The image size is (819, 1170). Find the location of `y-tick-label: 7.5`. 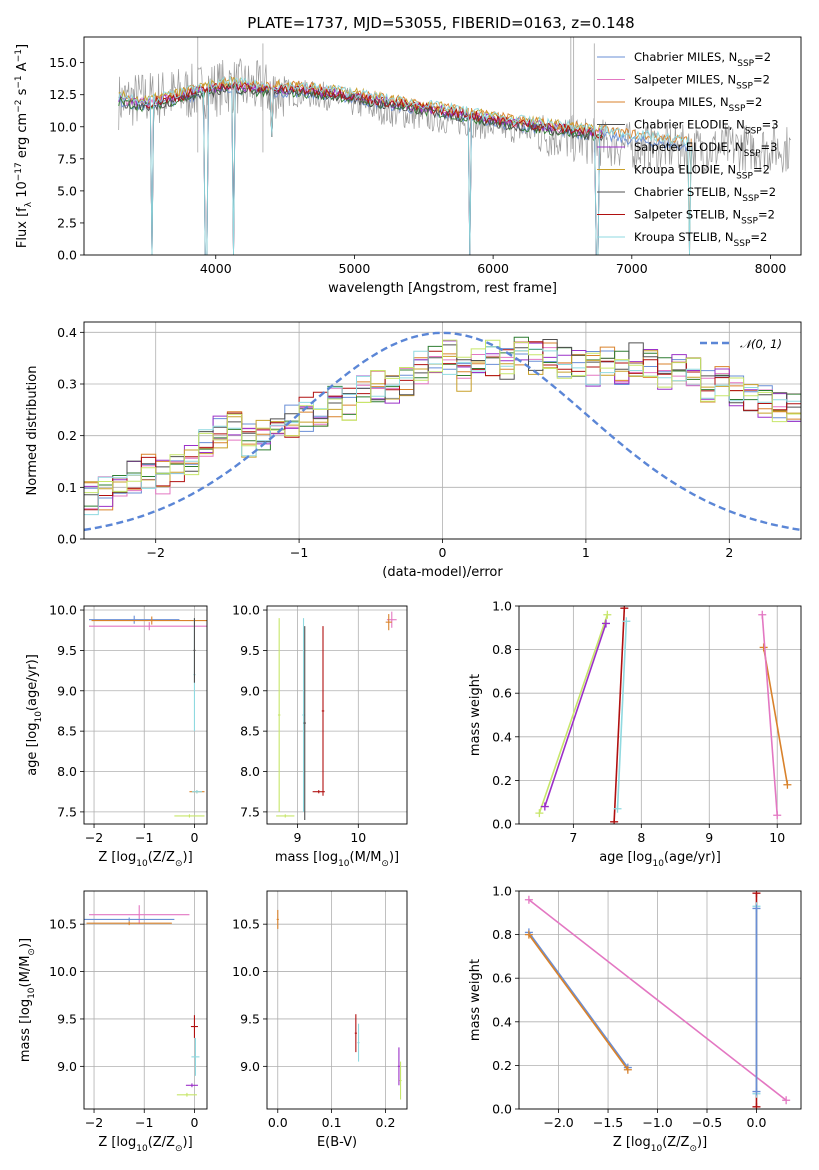

y-tick-label: 7.5 is located at coordinates (67, 158).